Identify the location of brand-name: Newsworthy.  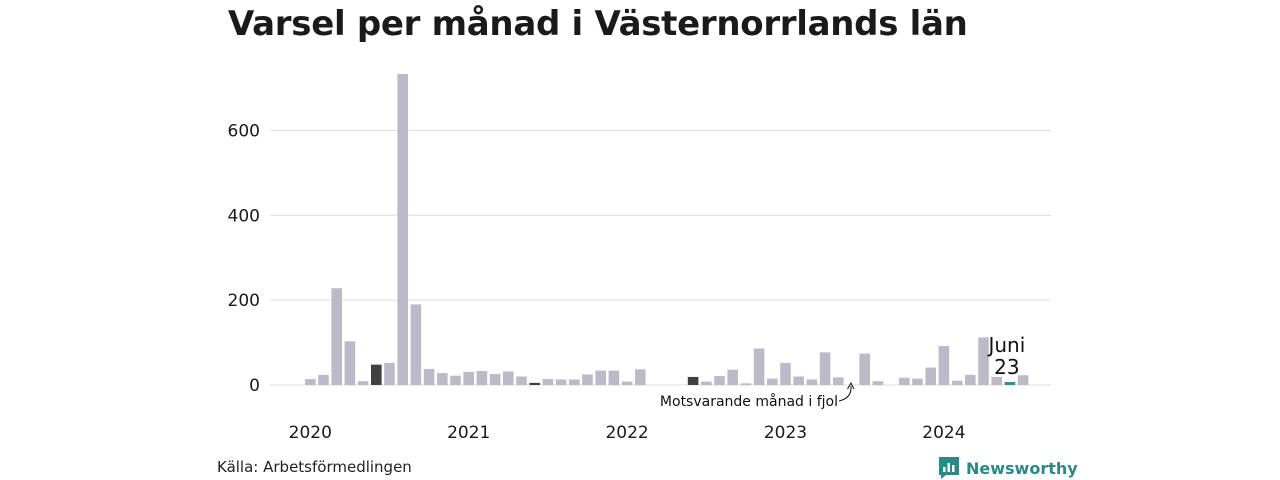
(1022, 468).